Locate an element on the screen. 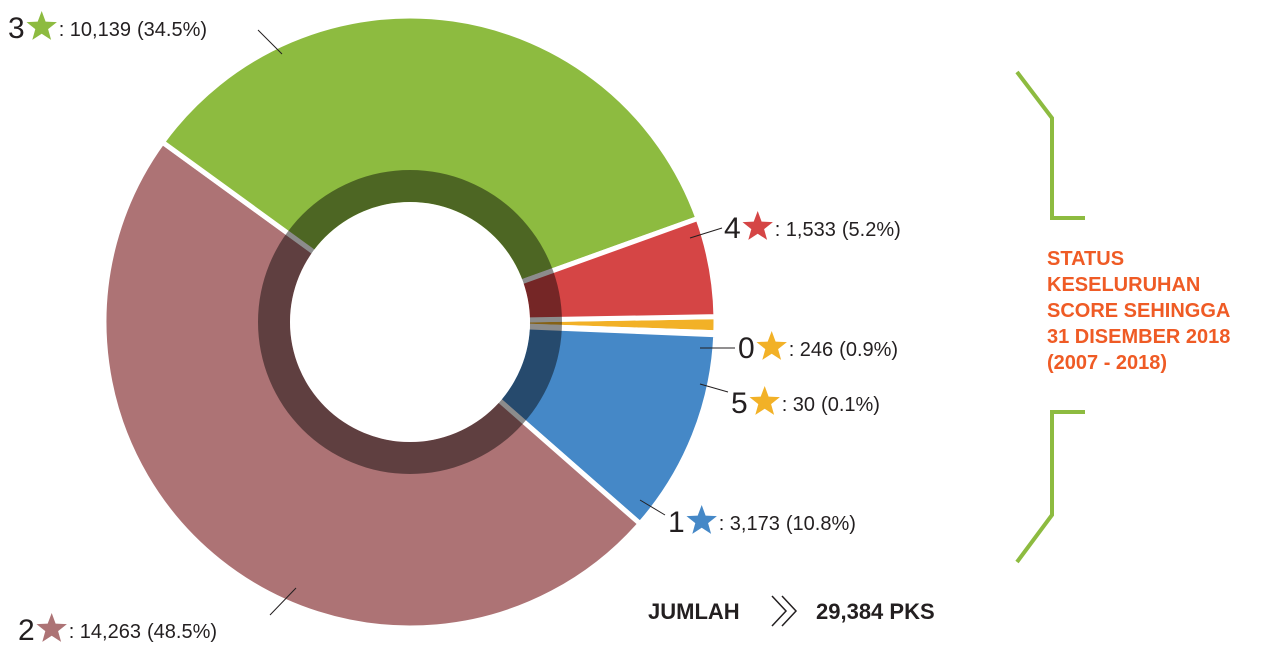 The image size is (1288, 645). percent-label: (34.5%) is located at coordinates (172, 30).